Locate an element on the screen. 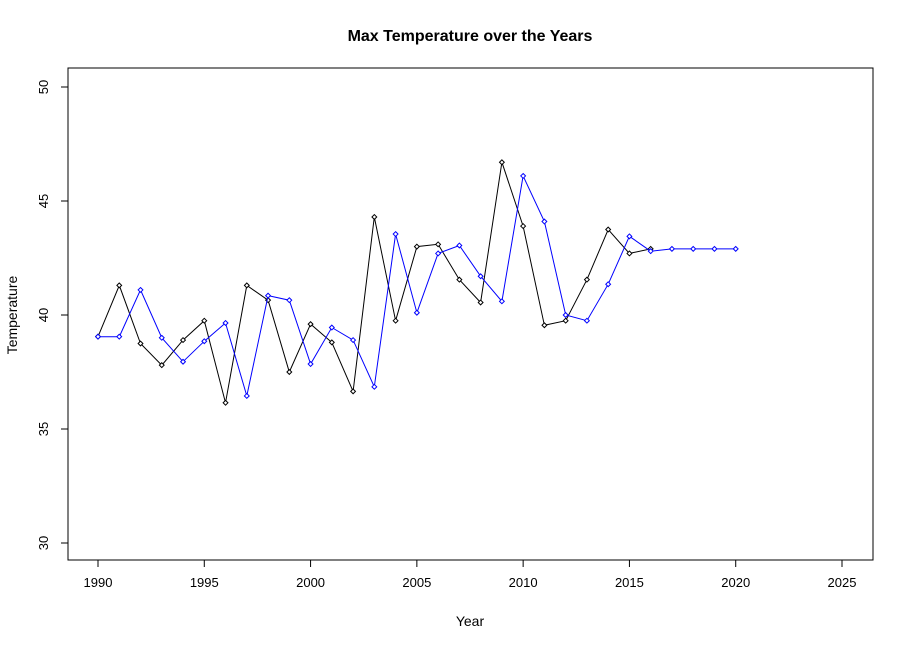  x-tick-label: 2020 is located at coordinates (735, 582).